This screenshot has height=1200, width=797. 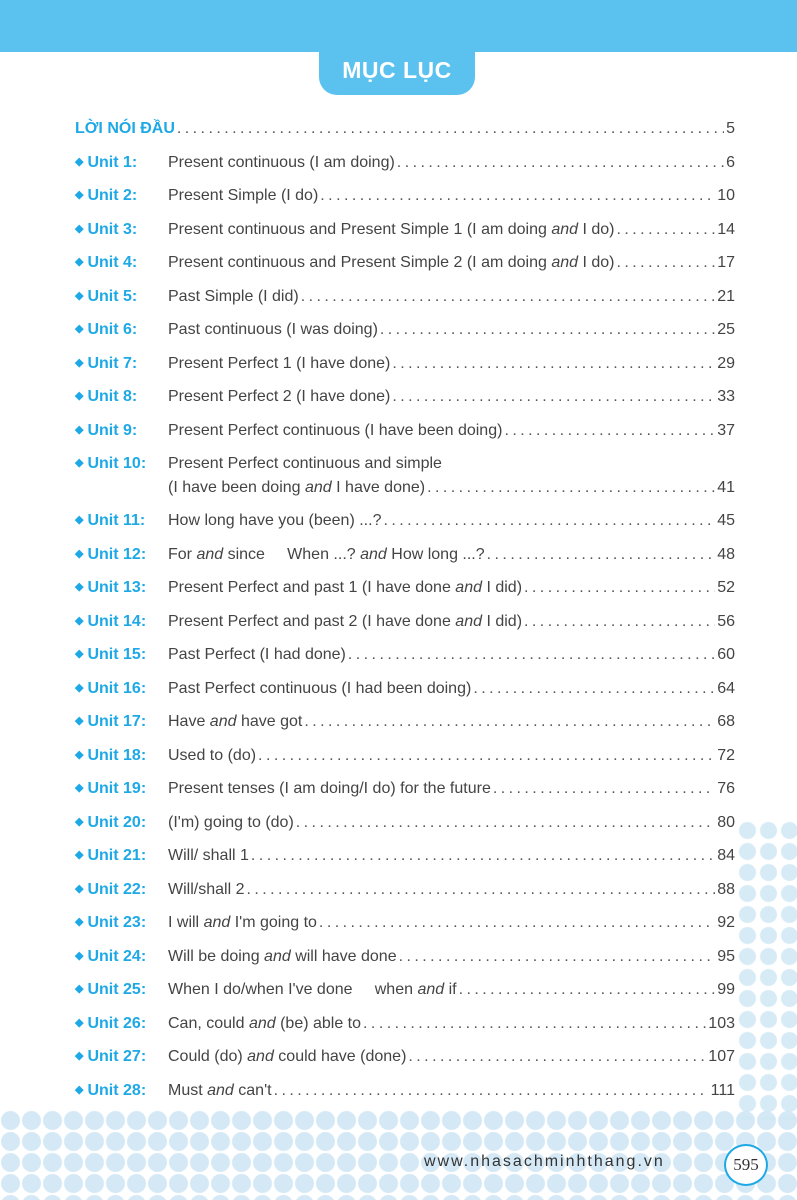 I want to click on toc-entry: ◆Unit 1:Present continuous (I am doing)6, so click(x=405, y=171).